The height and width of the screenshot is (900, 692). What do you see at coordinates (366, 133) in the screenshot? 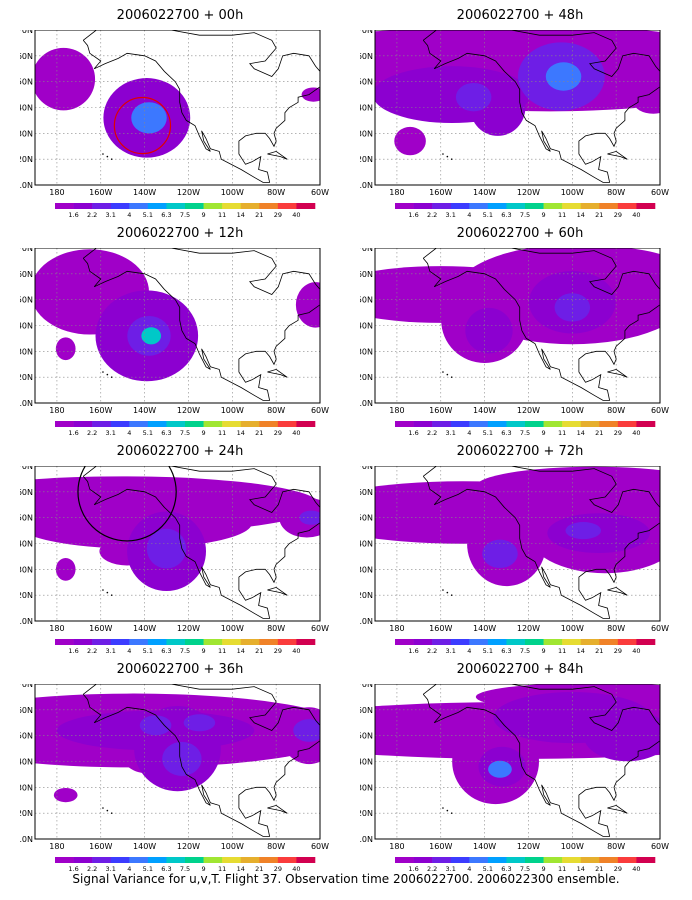
I see `lat-label: 30N` at bounding box center [366, 133].